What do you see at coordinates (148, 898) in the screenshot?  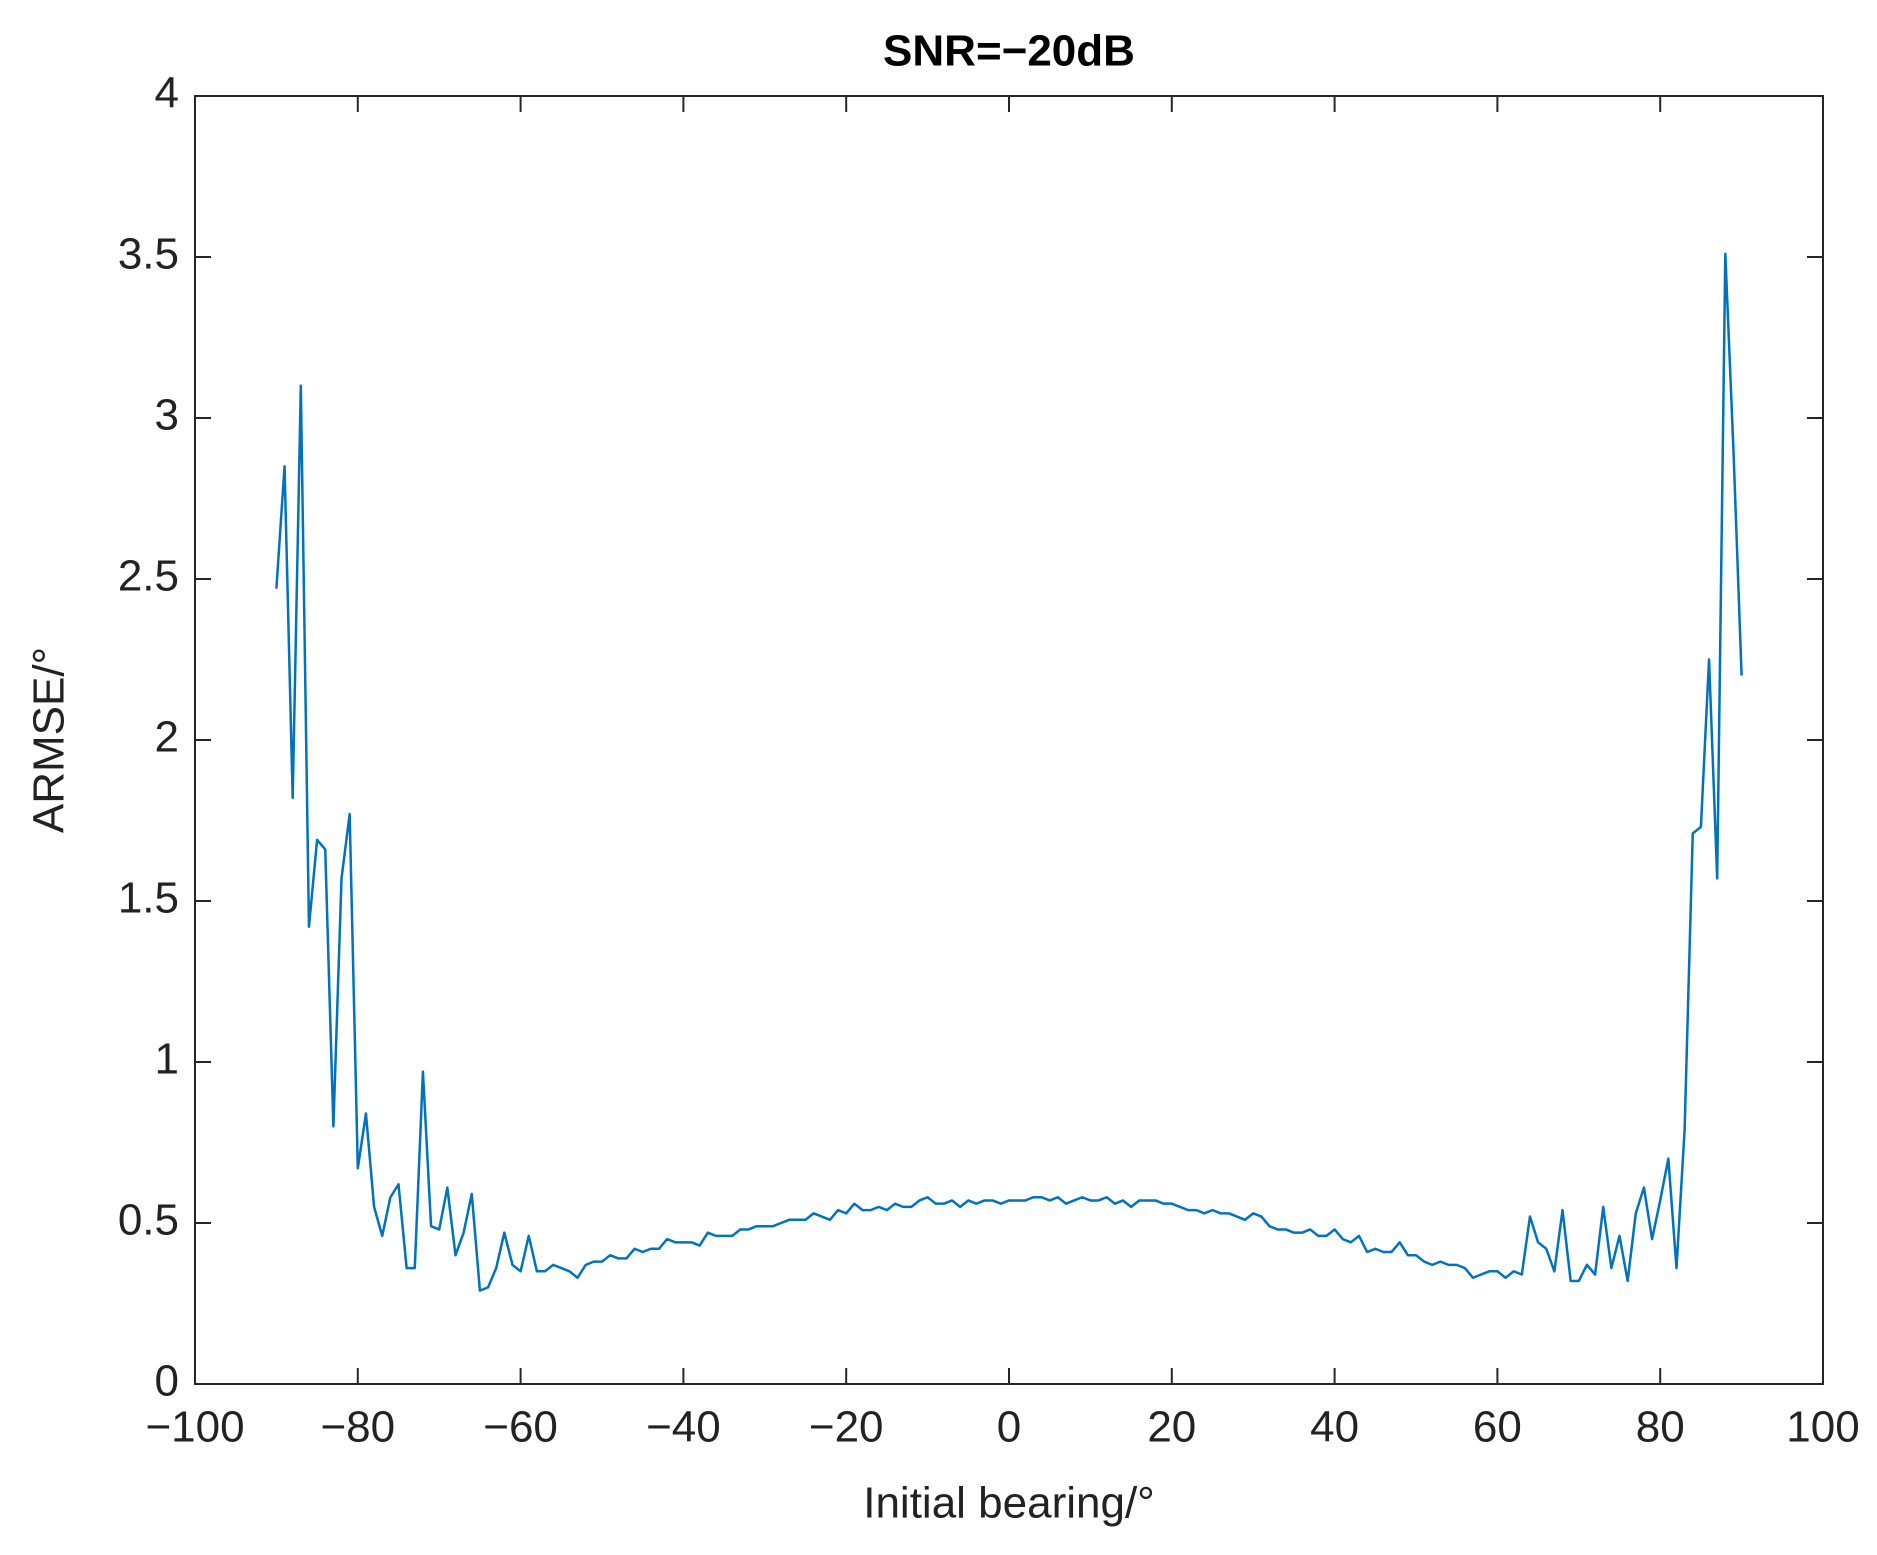 I see `y-tick-label: 1.5` at bounding box center [148, 898].